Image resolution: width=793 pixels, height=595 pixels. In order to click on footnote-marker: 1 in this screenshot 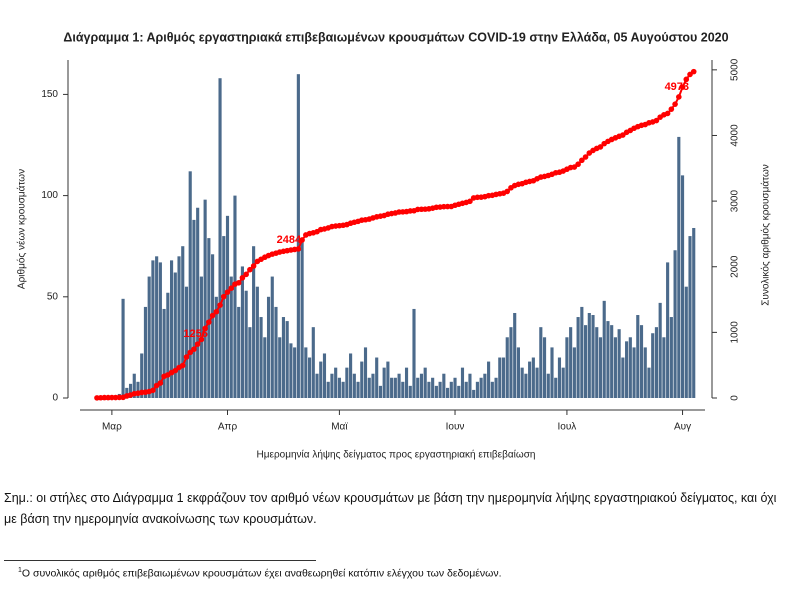, I will do `click(20, 570)`.